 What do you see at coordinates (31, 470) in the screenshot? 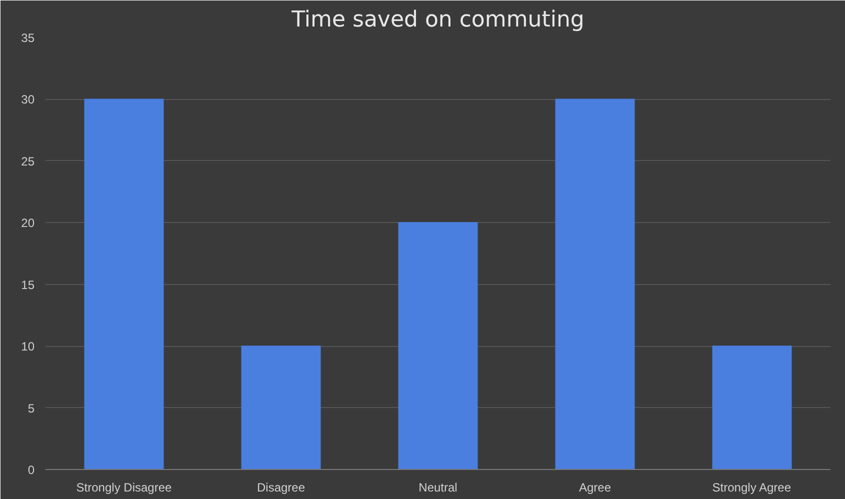
I see `y-tick-label: 0` at bounding box center [31, 470].